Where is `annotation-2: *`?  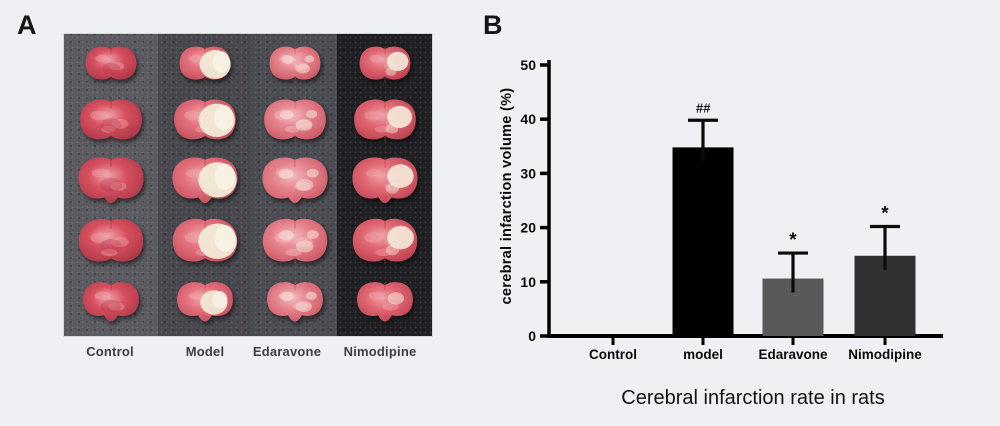
annotation-2: * is located at coordinates (793, 240).